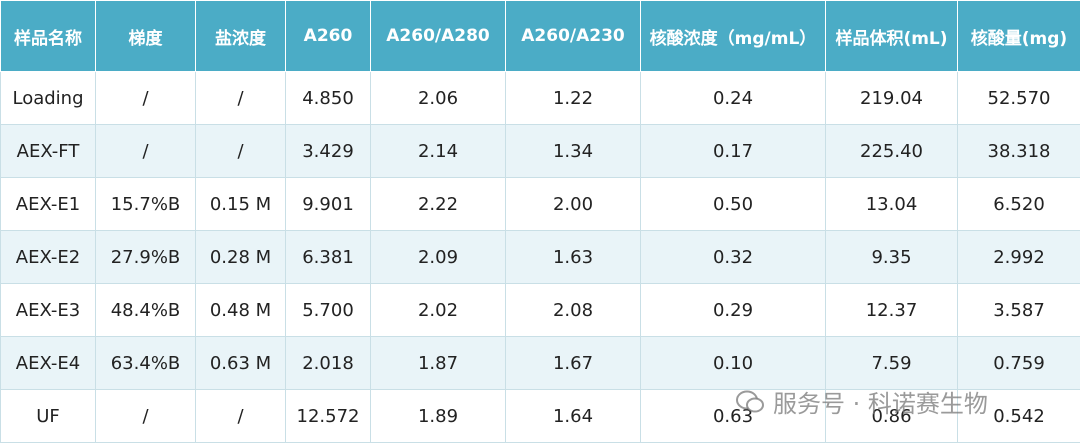  Describe the element at coordinates (733, 36) in the screenshot. I see `header-cell: 核酸浓度（mg/mL）` at that location.